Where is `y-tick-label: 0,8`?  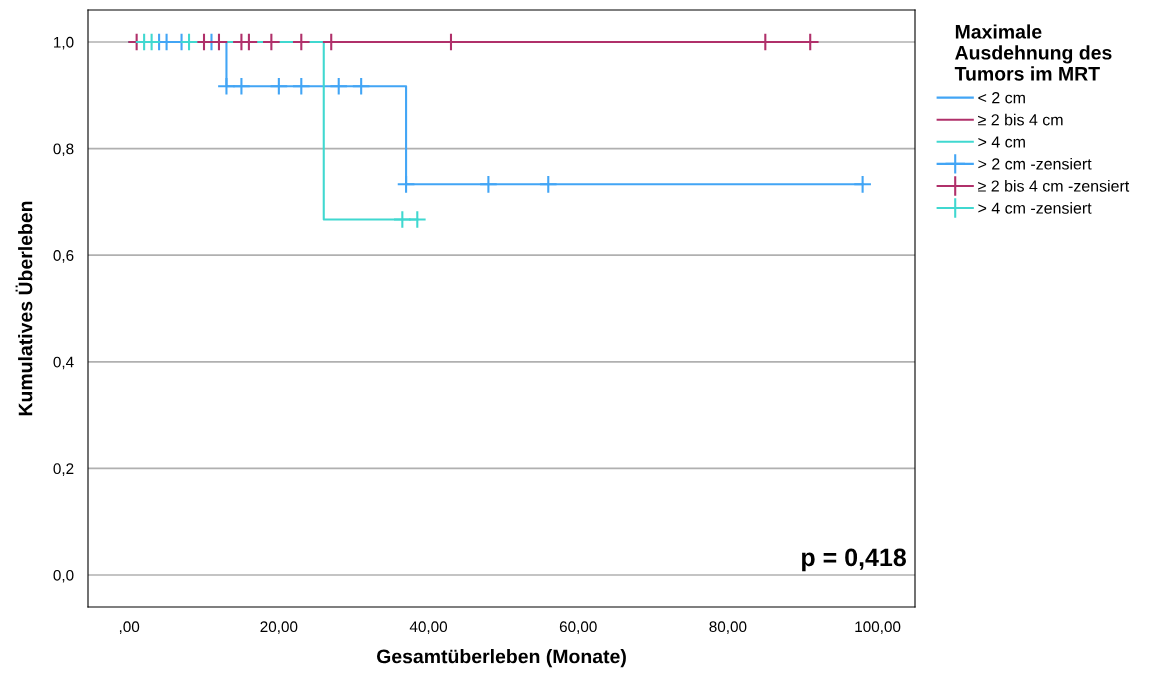
y-tick-label: 0,8 is located at coordinates (63, 150).